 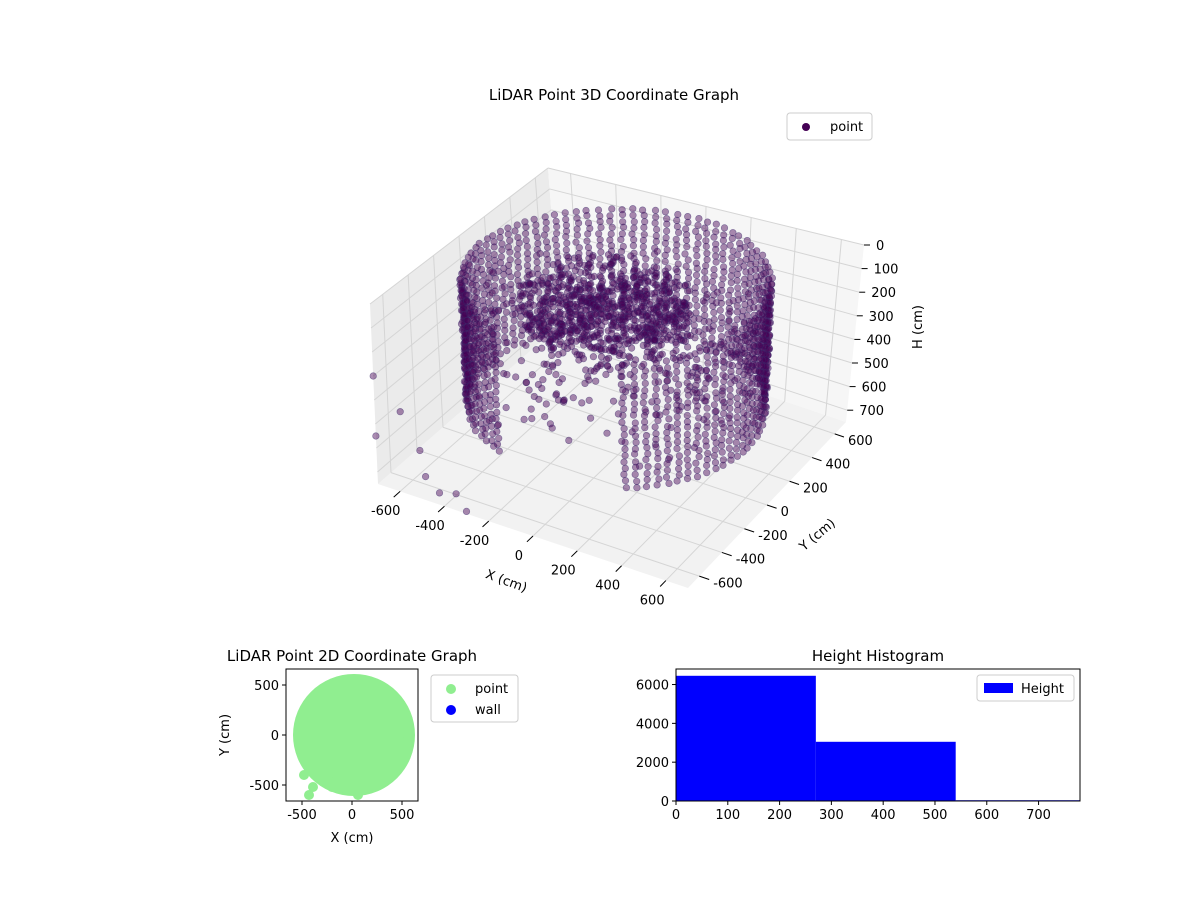 I want to click on legend-2d-marker-point, so click(x=451, y=689).